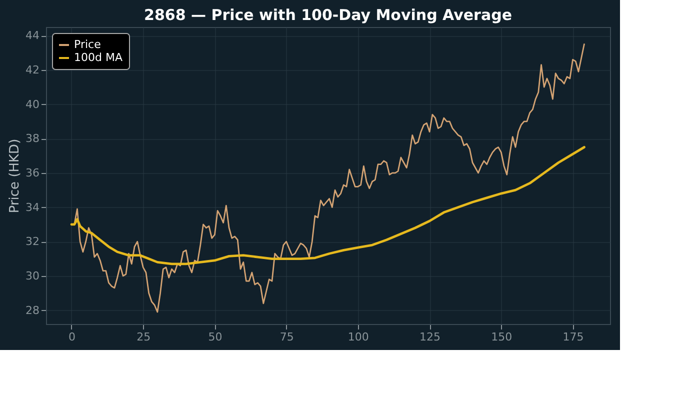 The height and width of the screenshot is (419, 686). Describe the element at coordinates (33, 241) in the screenshot. I see `y-tick-label: 32` at that location.